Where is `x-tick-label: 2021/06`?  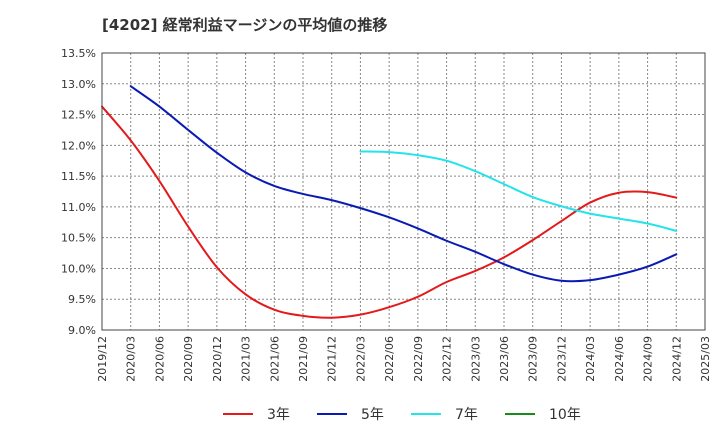 x-tick-label: 2021/06 is located at coordinates (274, 359).